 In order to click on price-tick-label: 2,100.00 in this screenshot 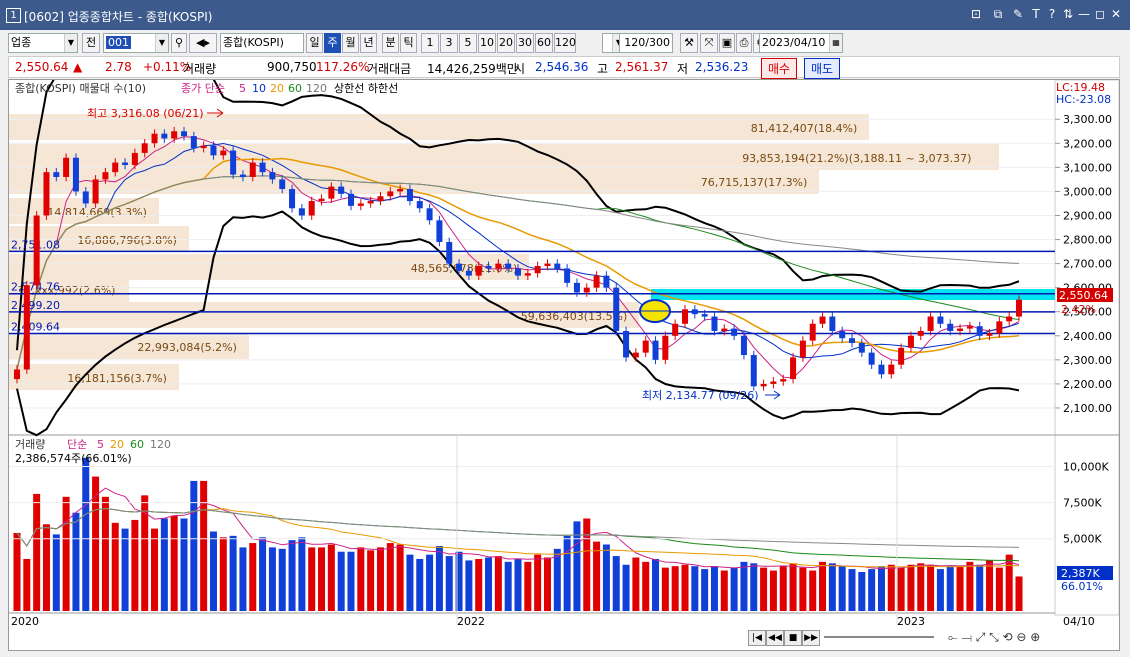, I will do `click(1087, 408)`.